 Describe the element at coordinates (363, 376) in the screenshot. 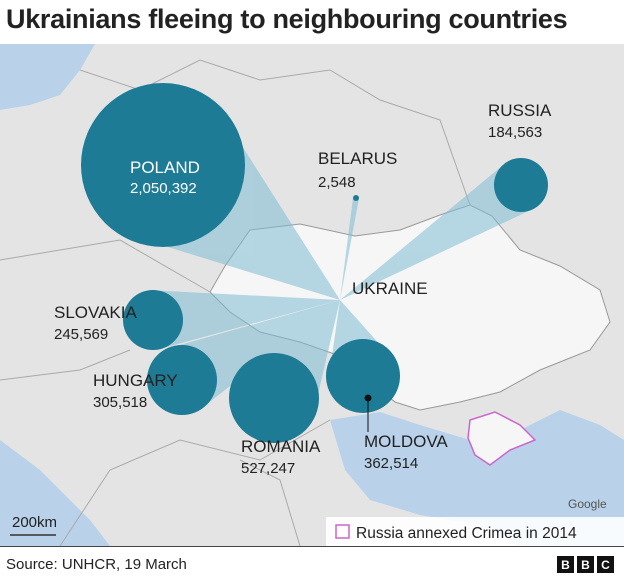

I see `bubble-moldova` at that location.